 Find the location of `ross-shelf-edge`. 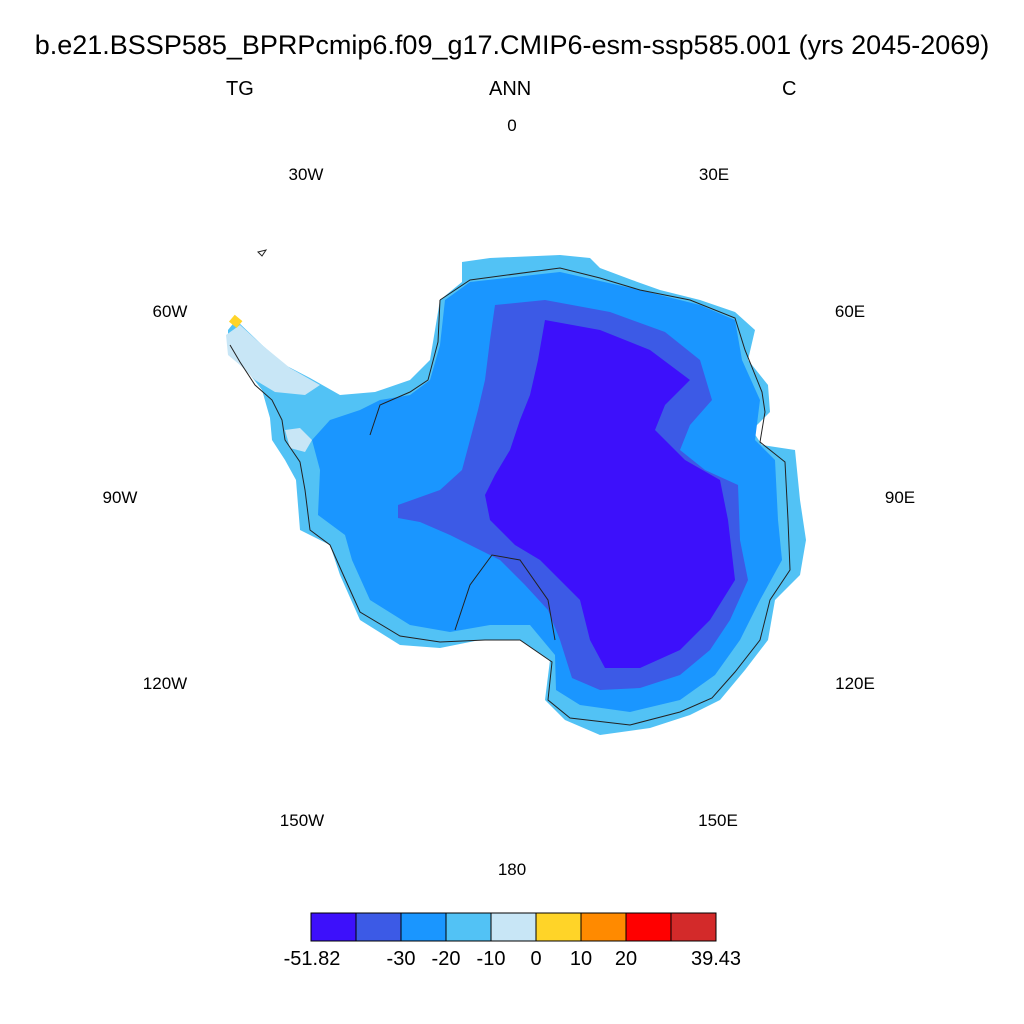

ross-shelf-edge is located at coordinates (505, 597).